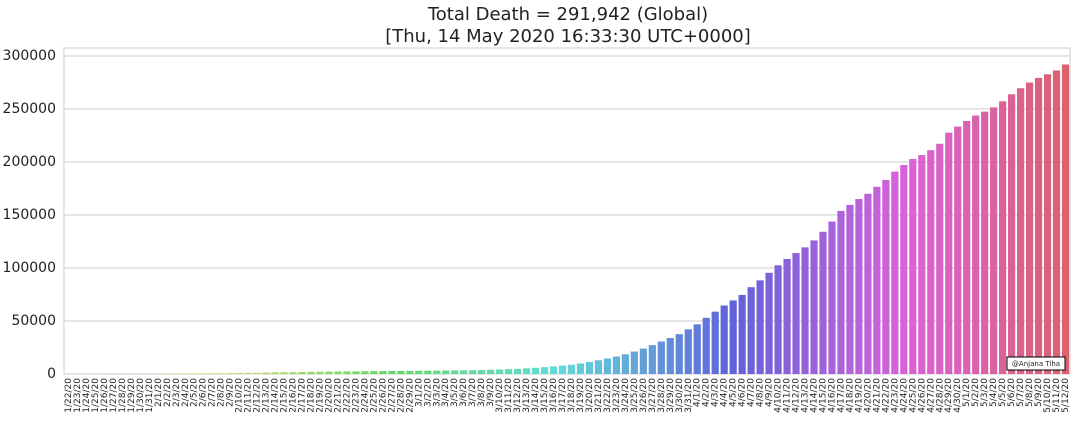 The width and height of the screenshot is (1074, 428). What do you see at coordinates (29, 109) in the screenshot?
I see `y-tick-label: 250000` at bounding box center [29, 109].